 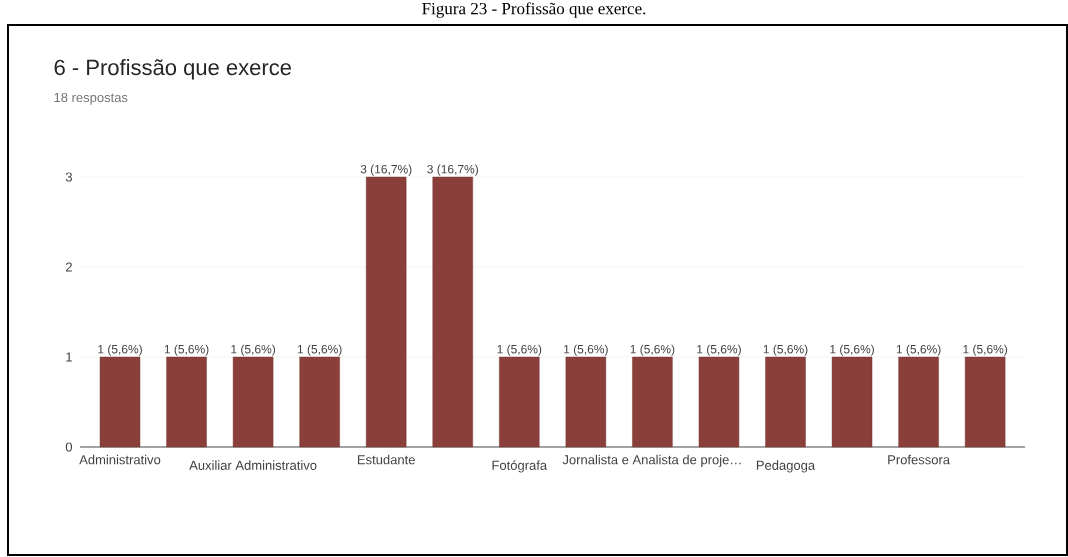 What do you see at coordinates (91, 98) in the screenshot?
I see `chart-subtitle: 18 respostas` at bounding box center [91, 98].